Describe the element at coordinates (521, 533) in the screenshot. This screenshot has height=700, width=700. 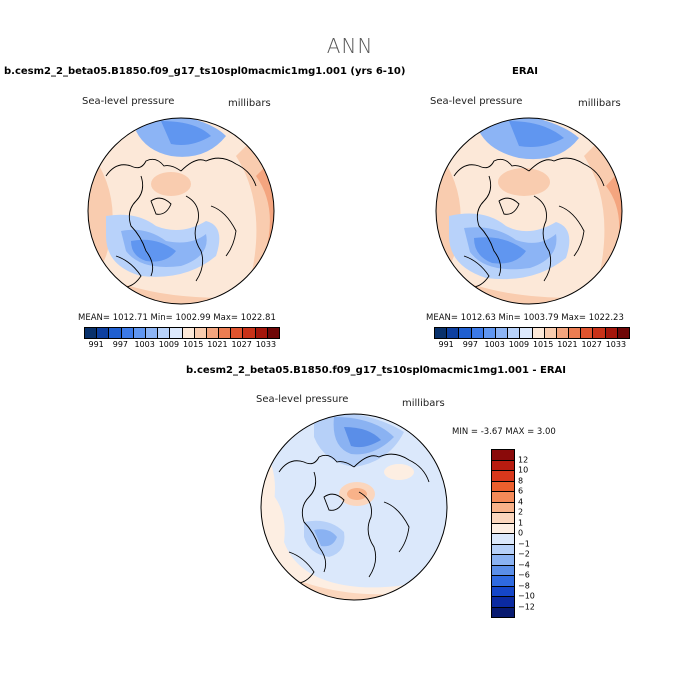
I see `colorbar-tick-label: 0` at that location.